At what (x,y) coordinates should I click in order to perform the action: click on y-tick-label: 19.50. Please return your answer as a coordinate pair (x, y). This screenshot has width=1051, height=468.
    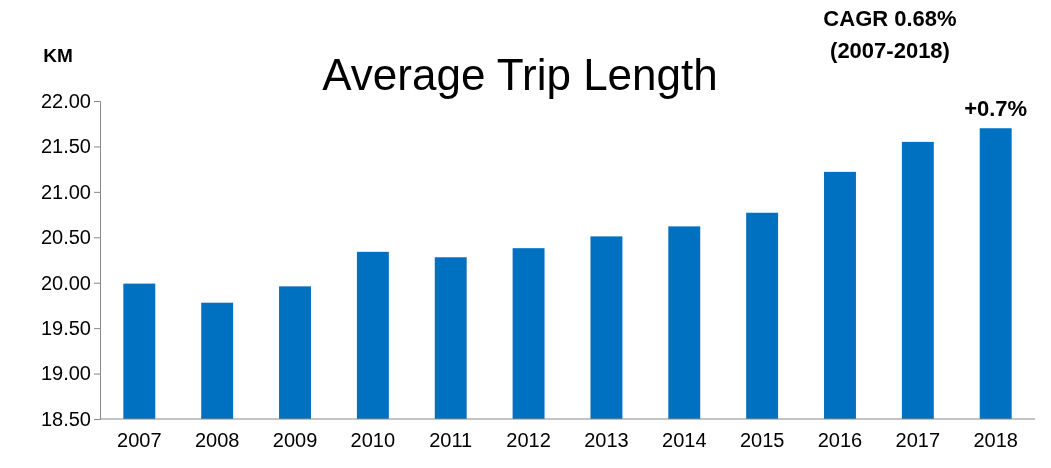
    Looking at the image, I should click on (65, 328).